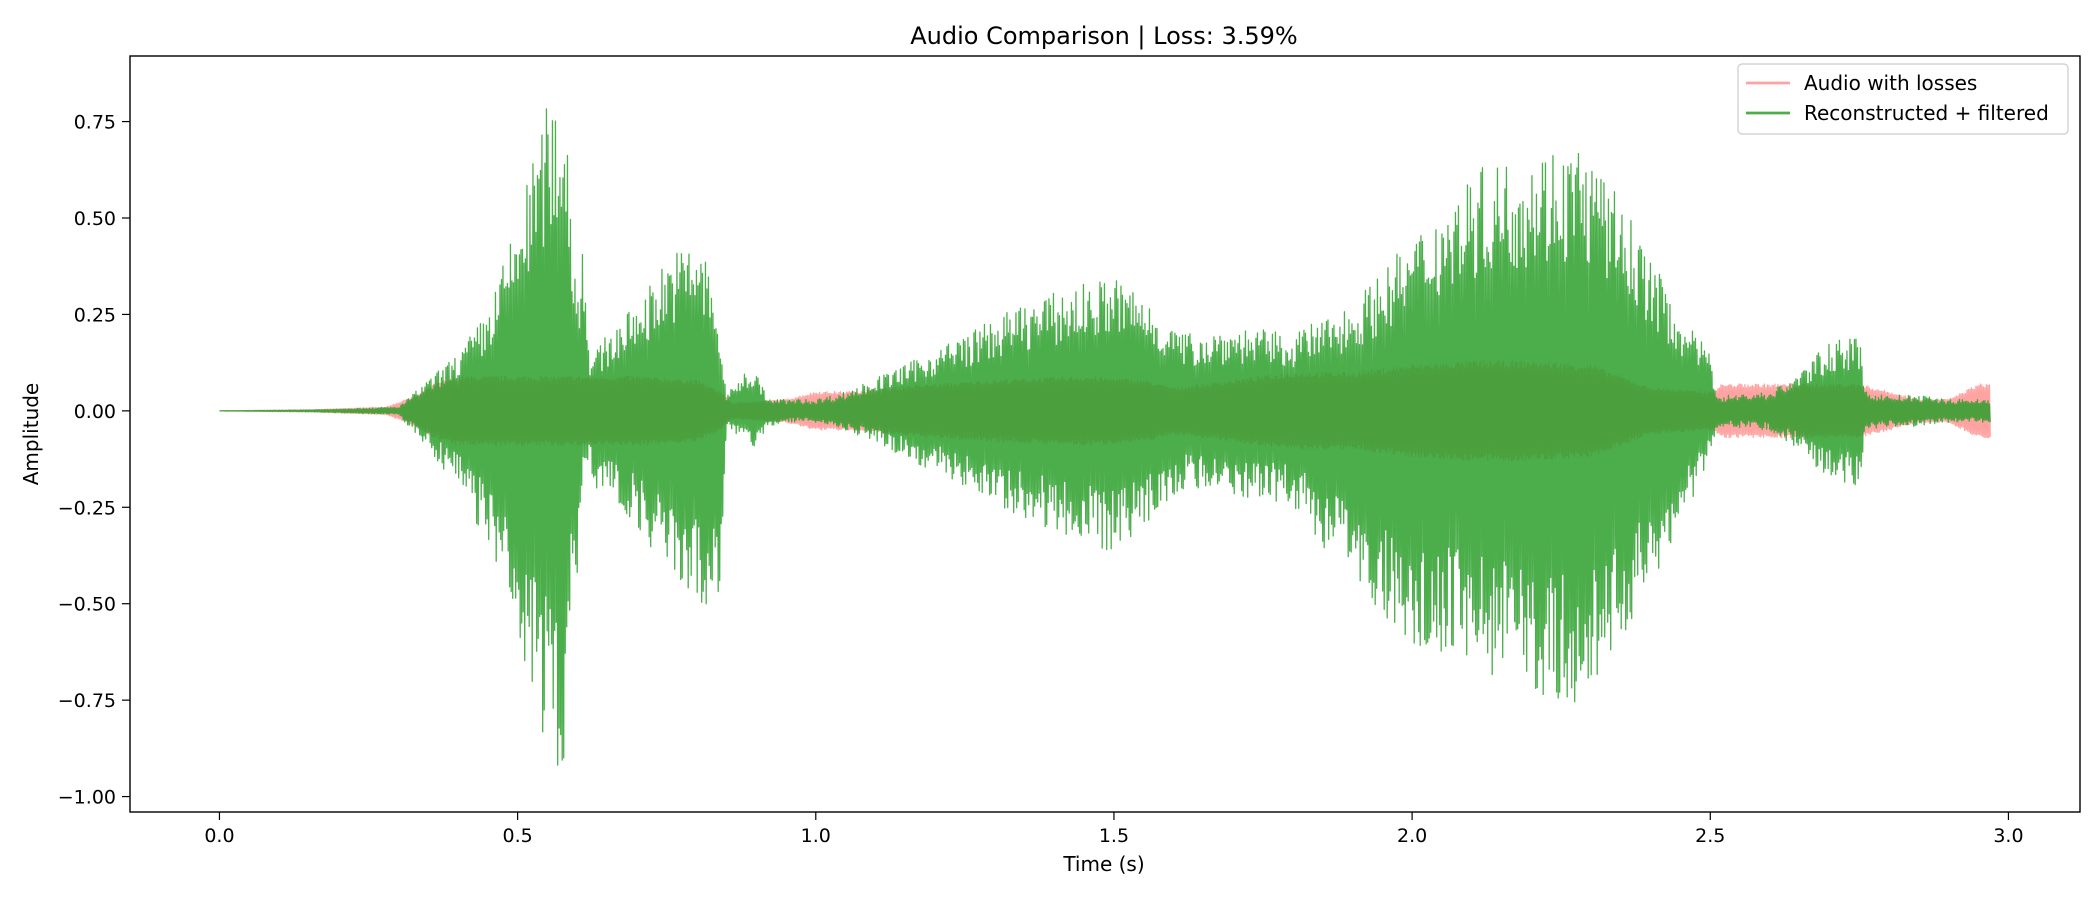  What do you see at coordinates (1890, 83) in the screenshot?
I see `legend-label-audio-with-losses: Audio with losses` at bounding box center [1890, 83].